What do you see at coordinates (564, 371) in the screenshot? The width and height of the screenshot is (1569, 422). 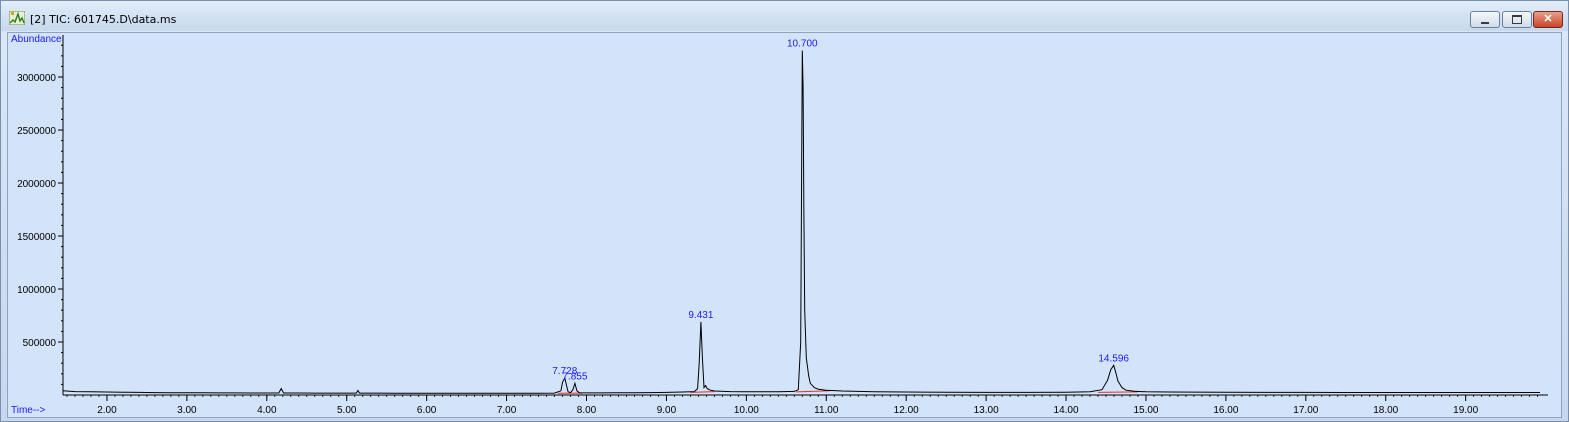 I see `peak-label: 7.728` at bounding box center [564, 371].